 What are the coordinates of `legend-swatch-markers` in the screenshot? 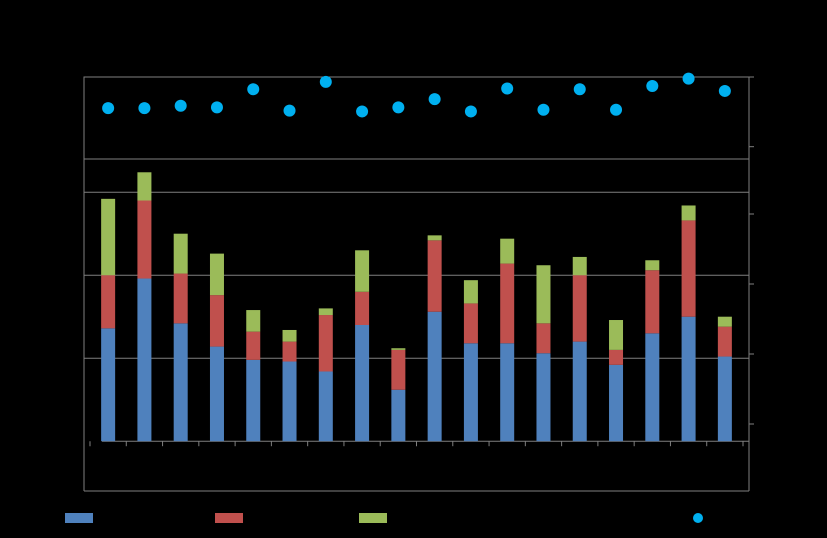 It's located at (698, 518).